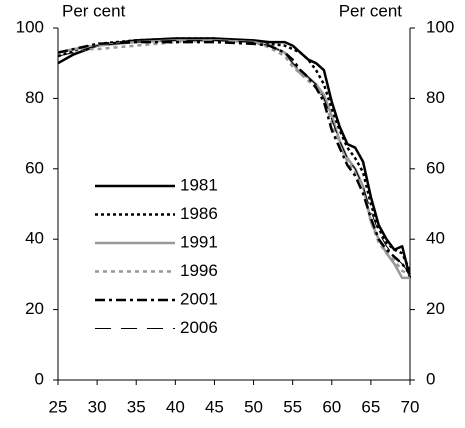  What do you see at coordinates (410, 406) in the screenshot?
I see `x-tick-label: 70` at bounding box center [410, 406].